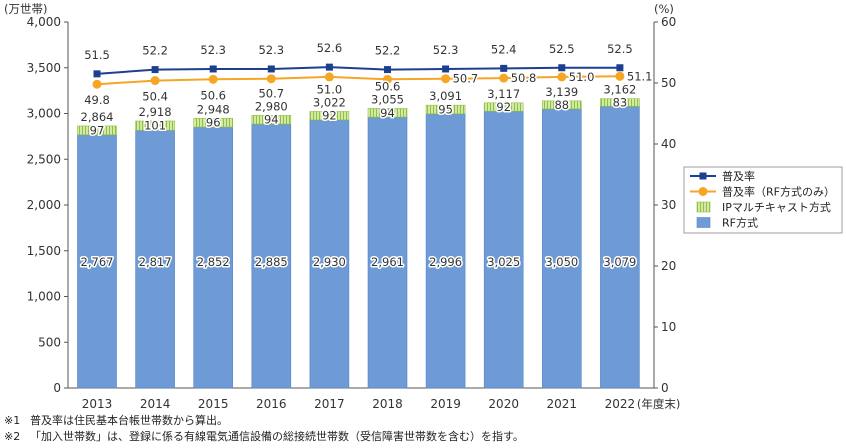 This screenshot has height=448, width=846. Describe the element at coordinates (387, 404) in the screenshot. I see `x-tick-label-2018: 2018` at that location.